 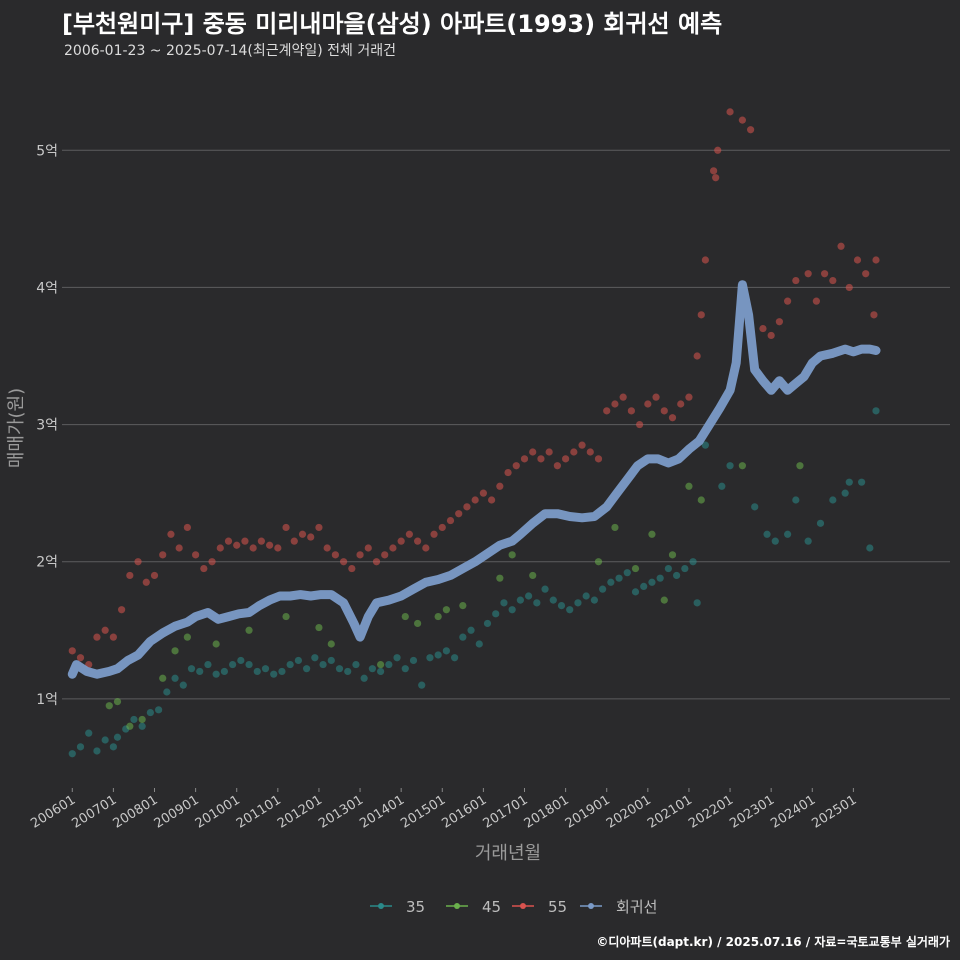 What do you see at coordinates (557, 907) in the screenshot?
I see `legend-label: 55` at bounding box center [557, 907].